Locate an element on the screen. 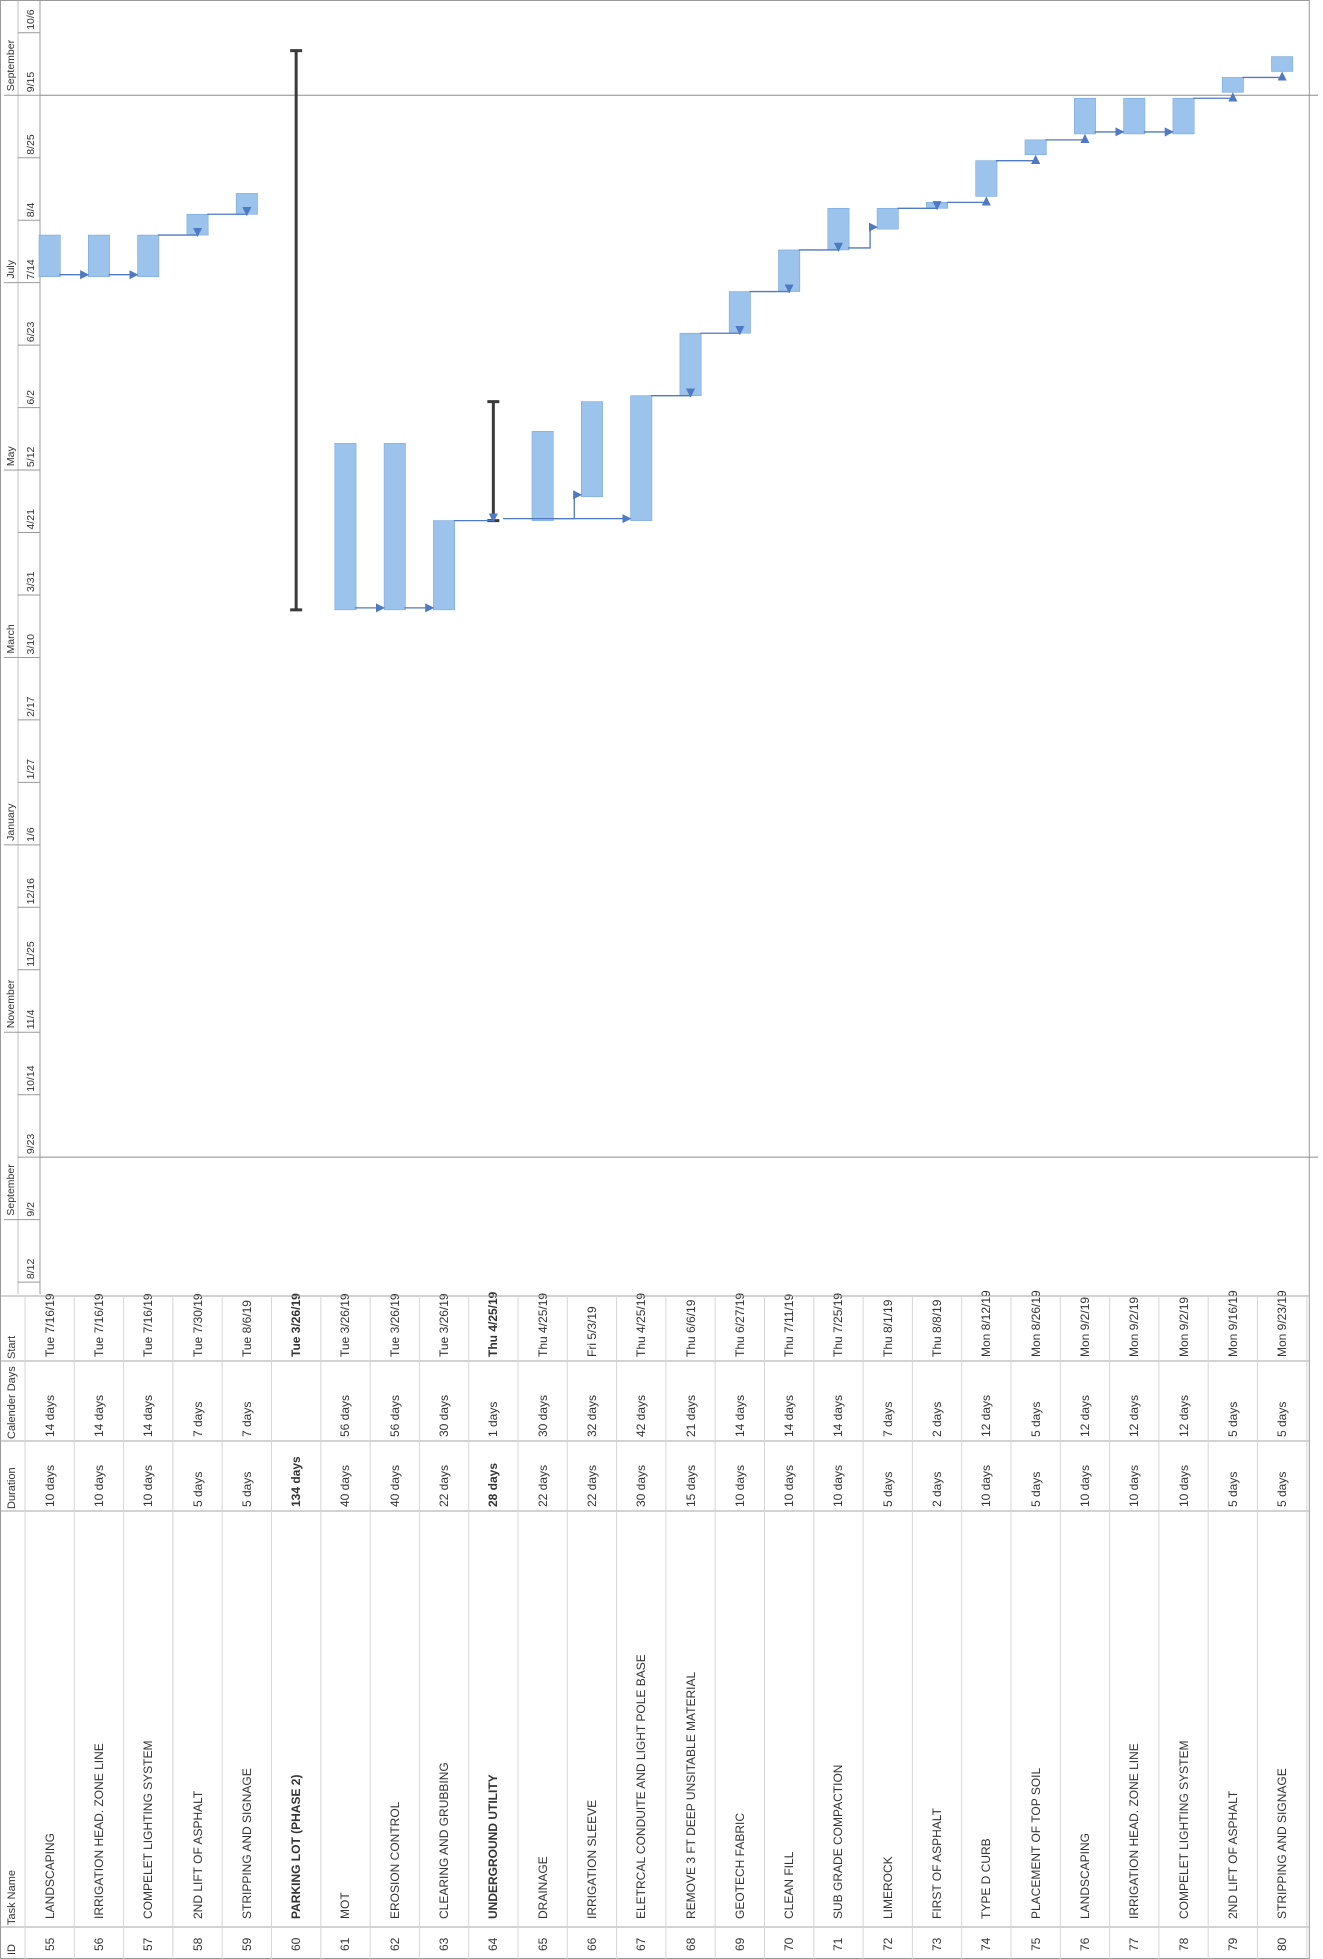 This screenshot has width=1323, height=1959. minor-tick-label: 11/4 is located at coordinates (31, 1019).